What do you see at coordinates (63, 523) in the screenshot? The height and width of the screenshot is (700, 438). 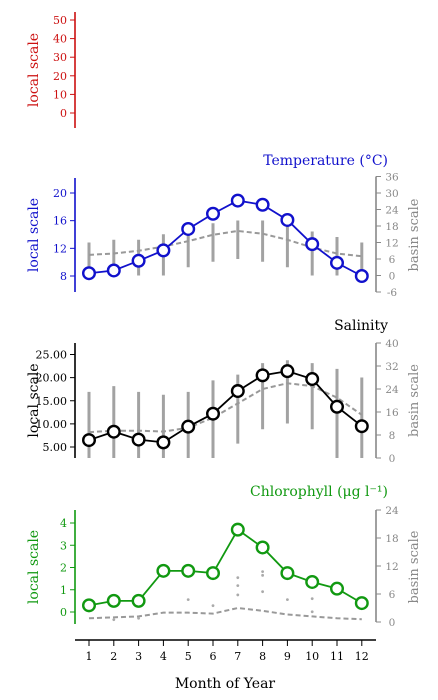 I see `left-tick-label: 4` at bounding box center [63, 523].